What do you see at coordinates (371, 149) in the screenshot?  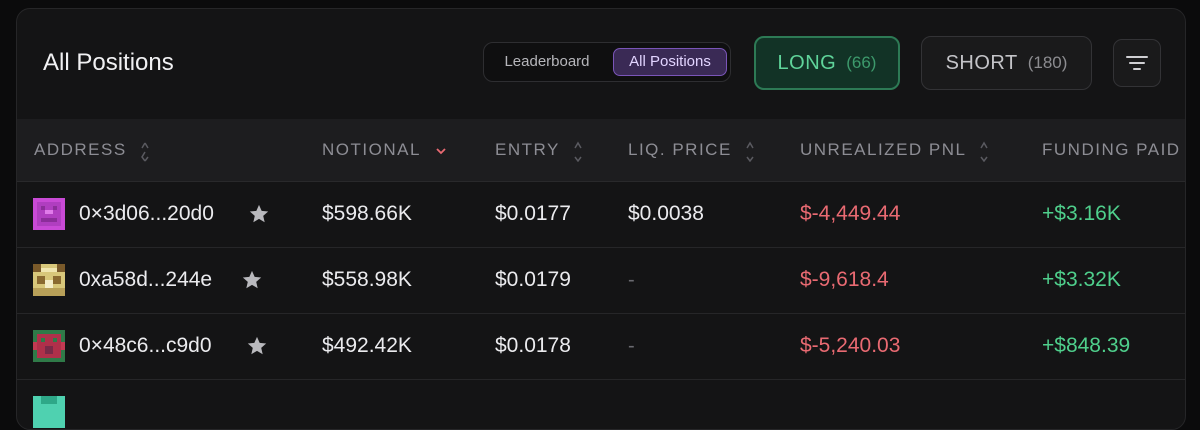 I see `column-notional-label: NOTIONAL` at bounding box center [371, 149].